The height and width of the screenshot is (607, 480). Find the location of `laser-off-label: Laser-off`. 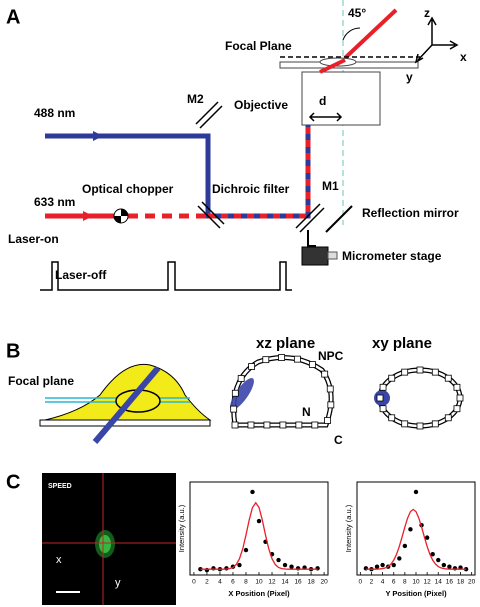

laser-off-label: Laser-off is located at coordinates (81, 275).